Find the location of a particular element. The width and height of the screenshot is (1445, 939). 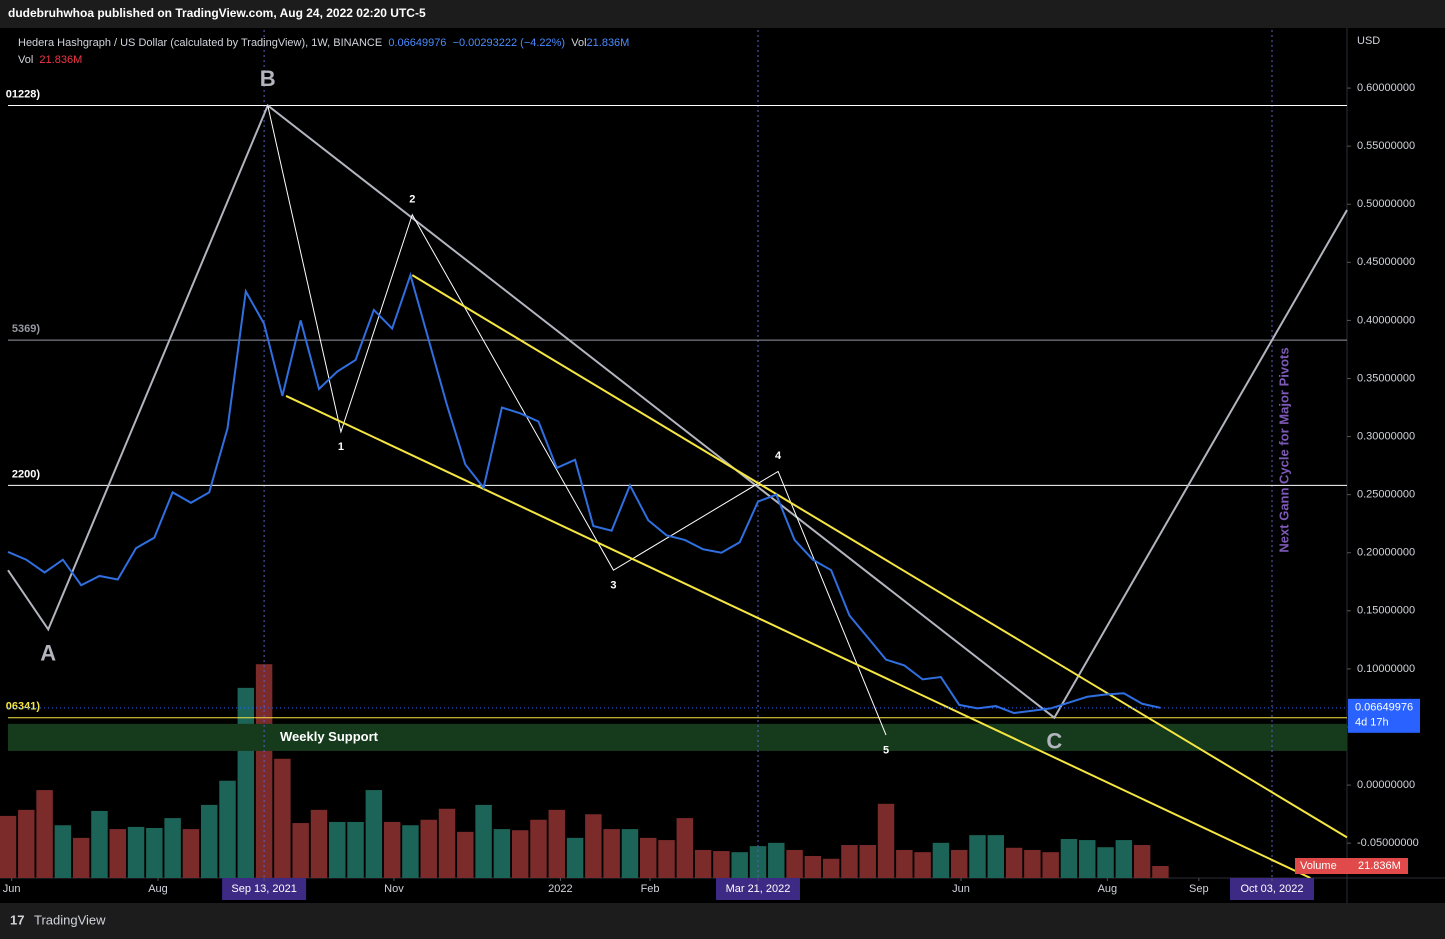

x-tick-label: 2022 is located at coordinates (560, 889).